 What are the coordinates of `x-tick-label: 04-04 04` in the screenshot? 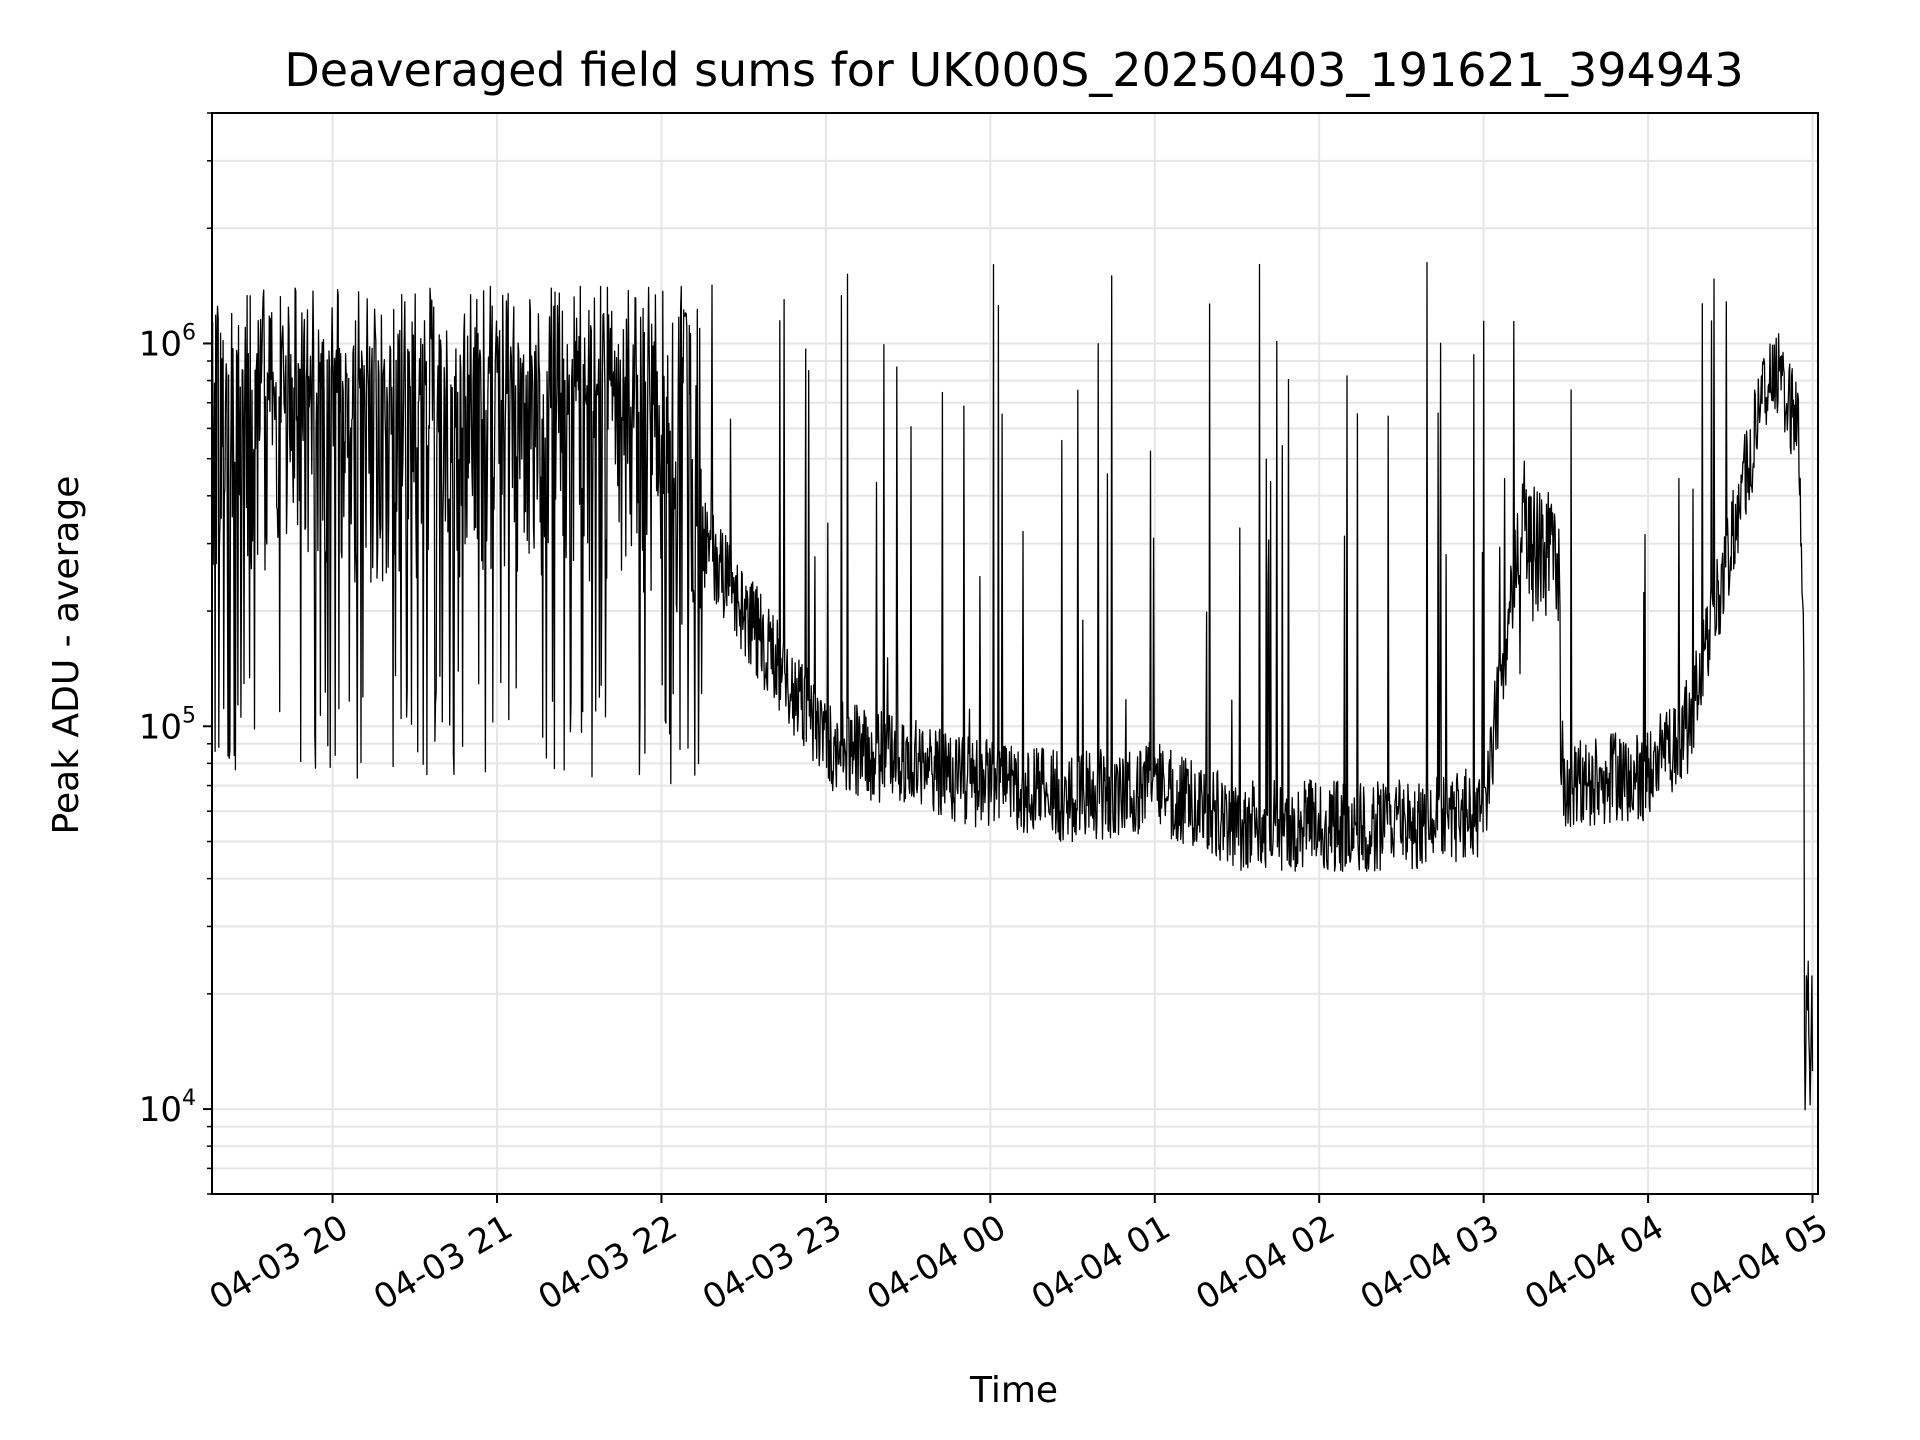 It's located at (1594, 1262).